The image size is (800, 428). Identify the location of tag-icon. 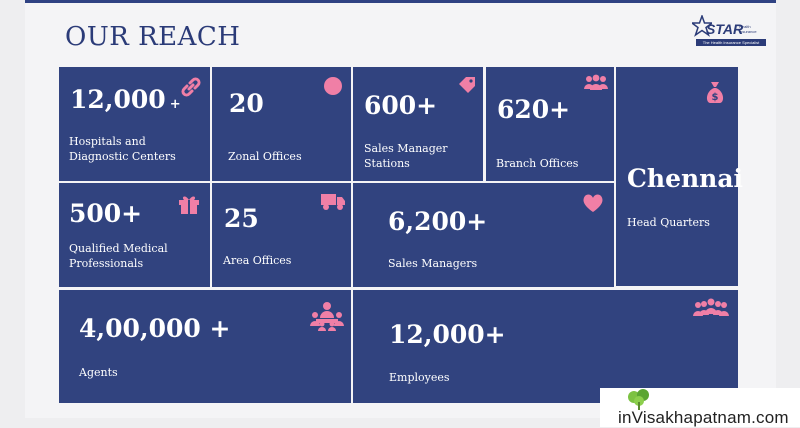
(467, 85).